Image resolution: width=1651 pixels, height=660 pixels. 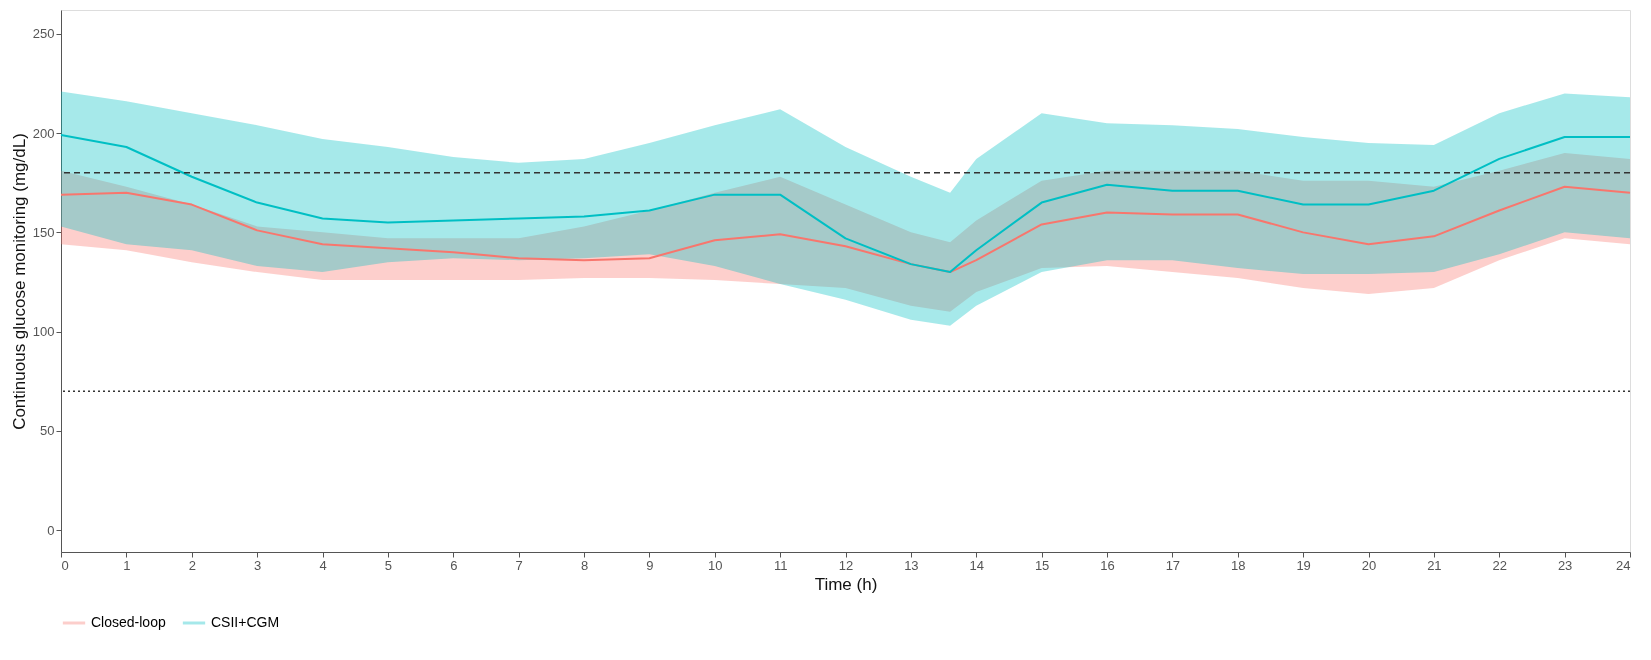 I want to click on x-tick-label: 8, so click(x=584, y=565).